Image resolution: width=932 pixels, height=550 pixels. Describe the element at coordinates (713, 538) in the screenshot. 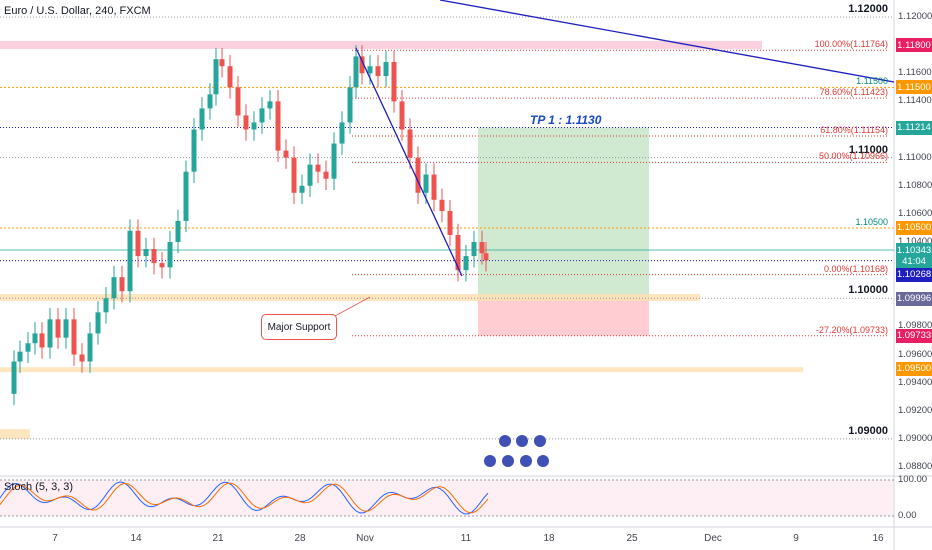

I see `x-tick-label: Dec` at that location.